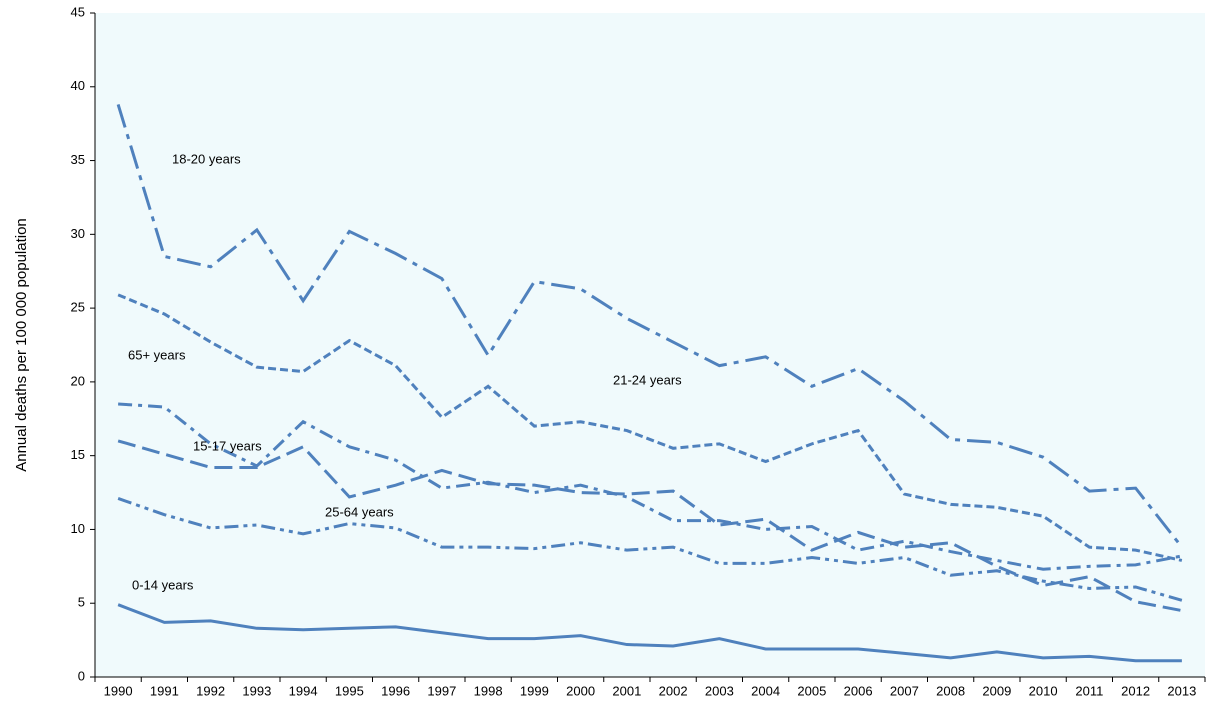 The height and width of the screenshot is (701, 1206). Describe the element at coordinates (227, 445) in the screenshot. I see `series-label: 15-17 years` at that location.